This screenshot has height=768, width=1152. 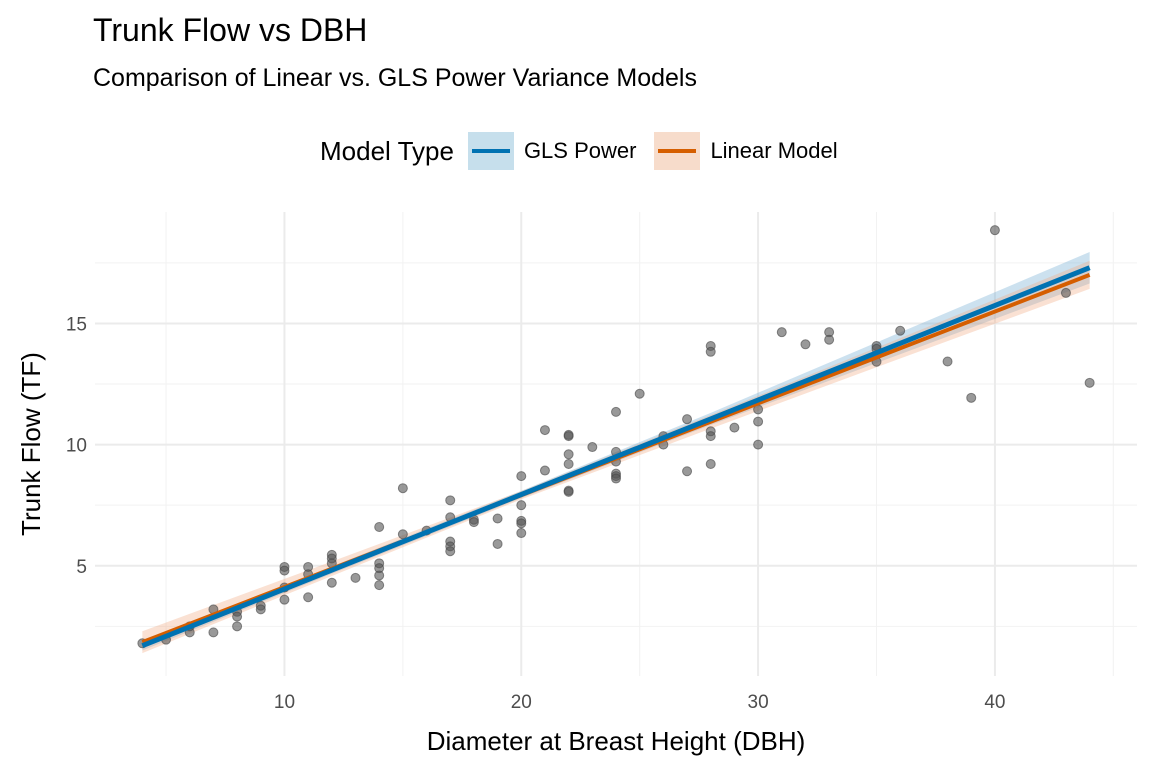 I want to click on x-tick-label: 30, so click(x=758, y=702).